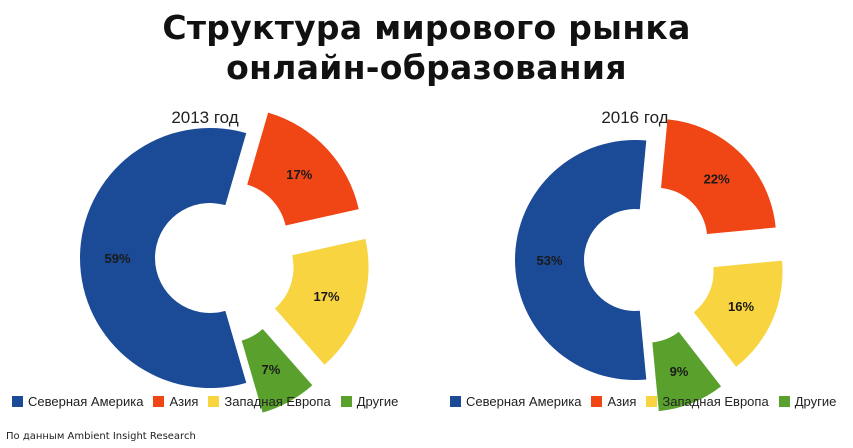  Describe the element at coordinates (101, 436) in the screenshot. I see `source-note: По данным Ambient Insight Research` at that location.